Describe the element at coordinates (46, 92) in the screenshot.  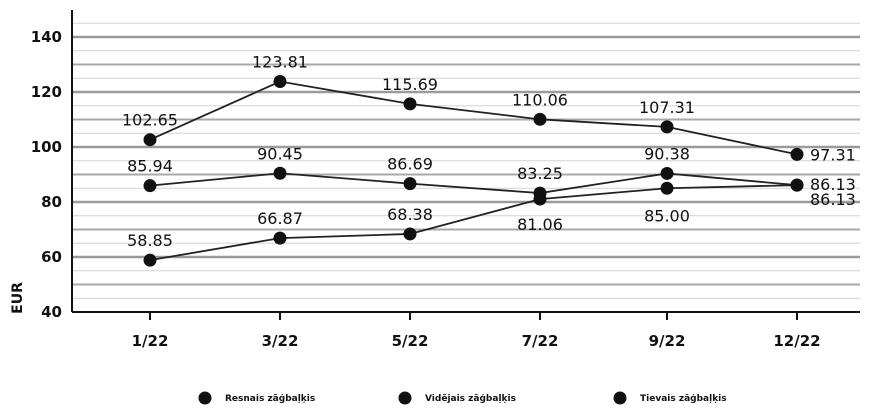
I see `y-tick-label-120: 120` at that location.